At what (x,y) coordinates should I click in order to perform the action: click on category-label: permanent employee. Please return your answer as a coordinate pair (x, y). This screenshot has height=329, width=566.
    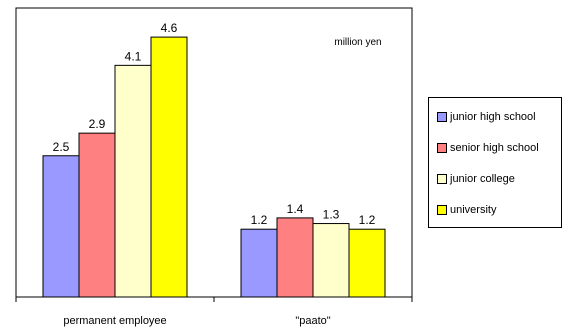
    Looking at the image, I should click on (114, 321).